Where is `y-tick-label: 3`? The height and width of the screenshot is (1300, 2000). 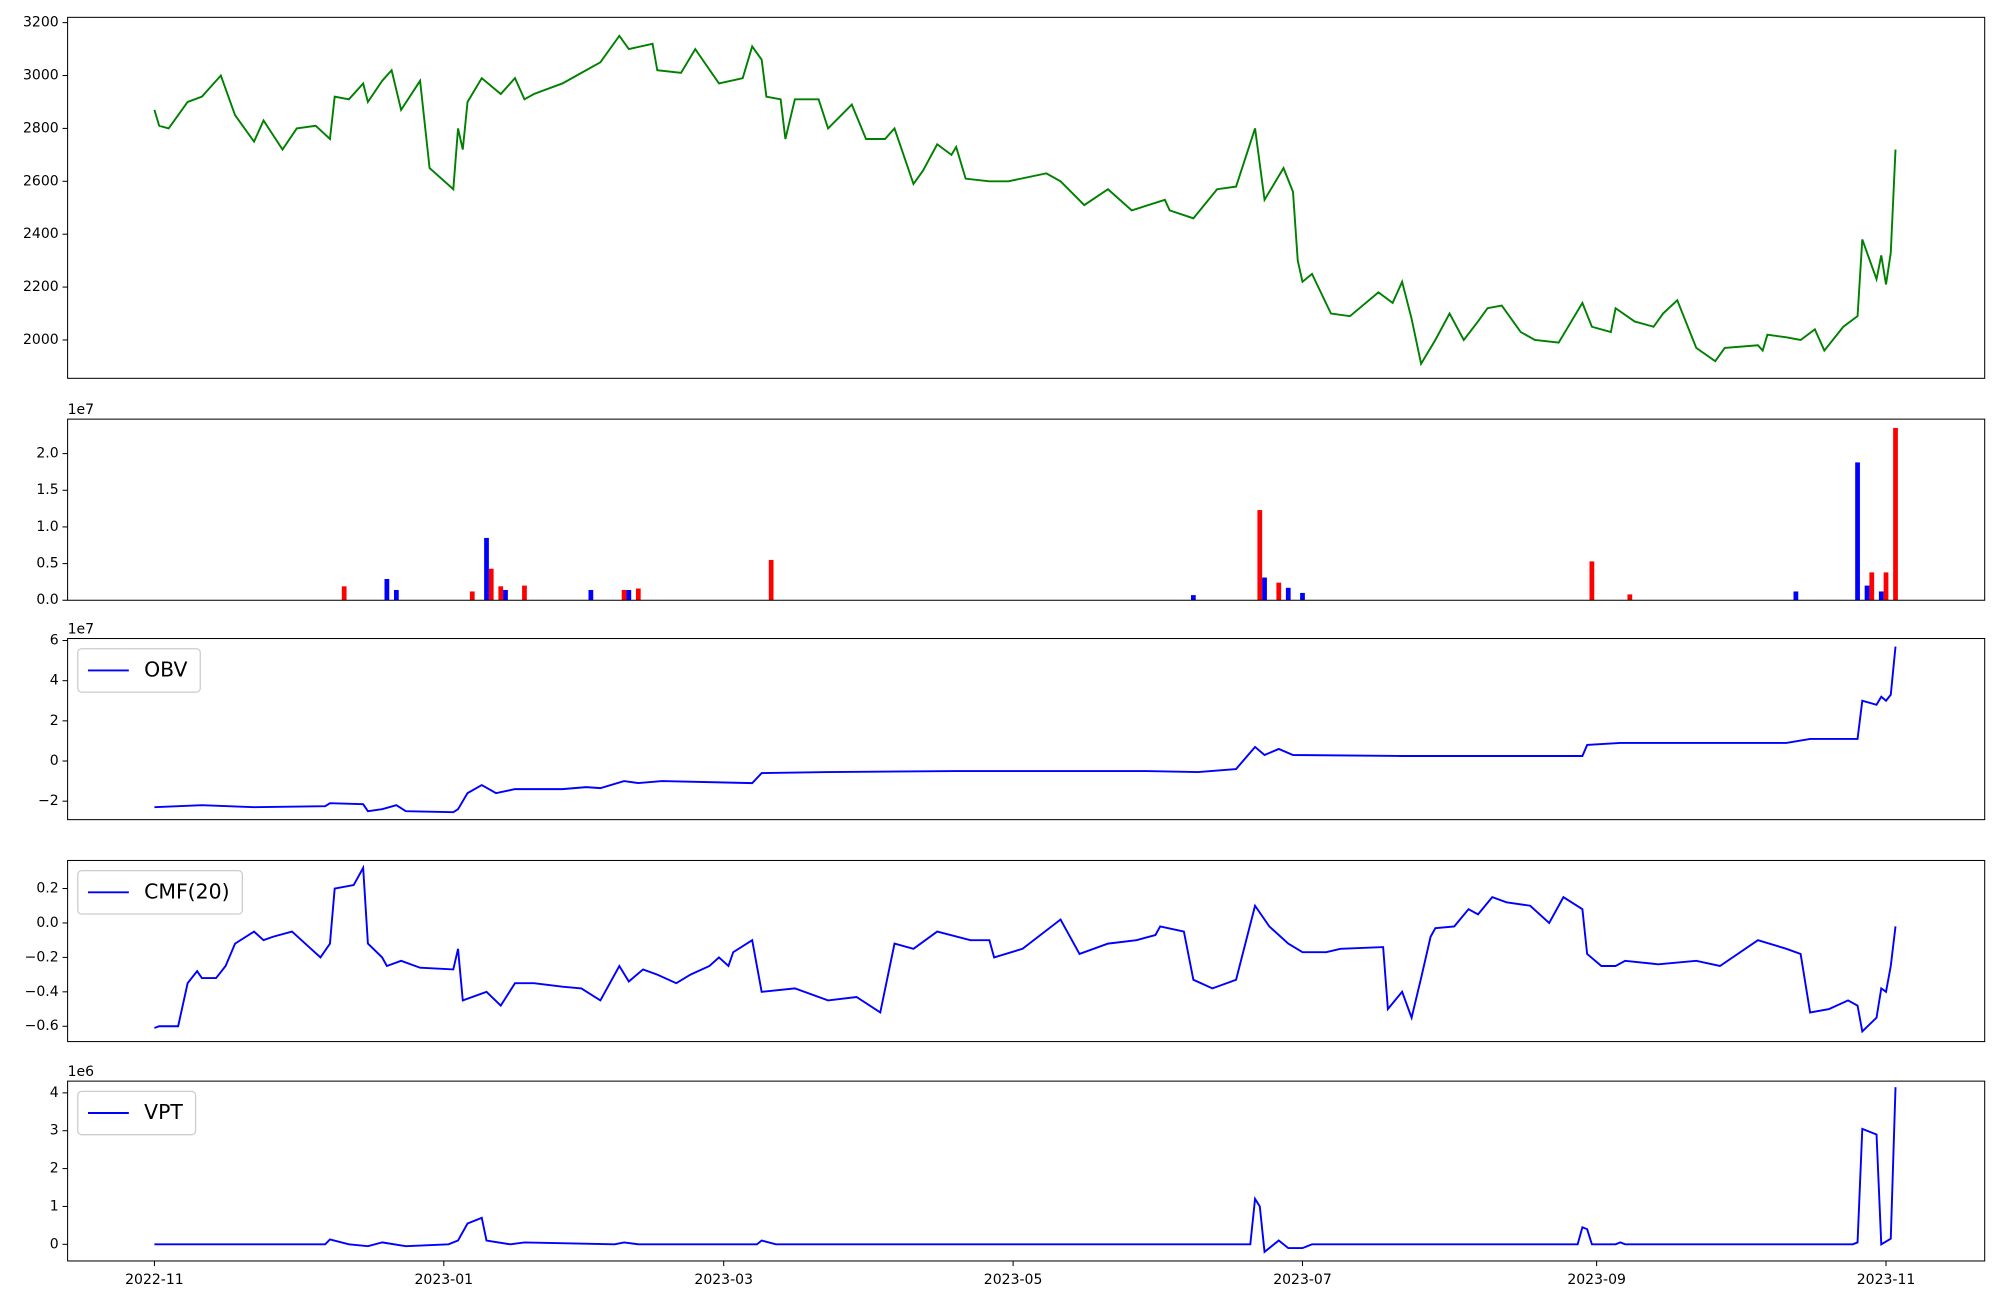
y-tick-label: 3 is located at coordinates (54, 1131).